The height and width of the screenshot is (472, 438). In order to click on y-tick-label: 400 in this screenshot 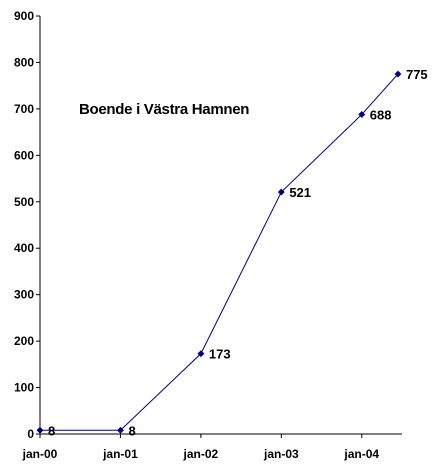, I will do `click(24, 248)`.